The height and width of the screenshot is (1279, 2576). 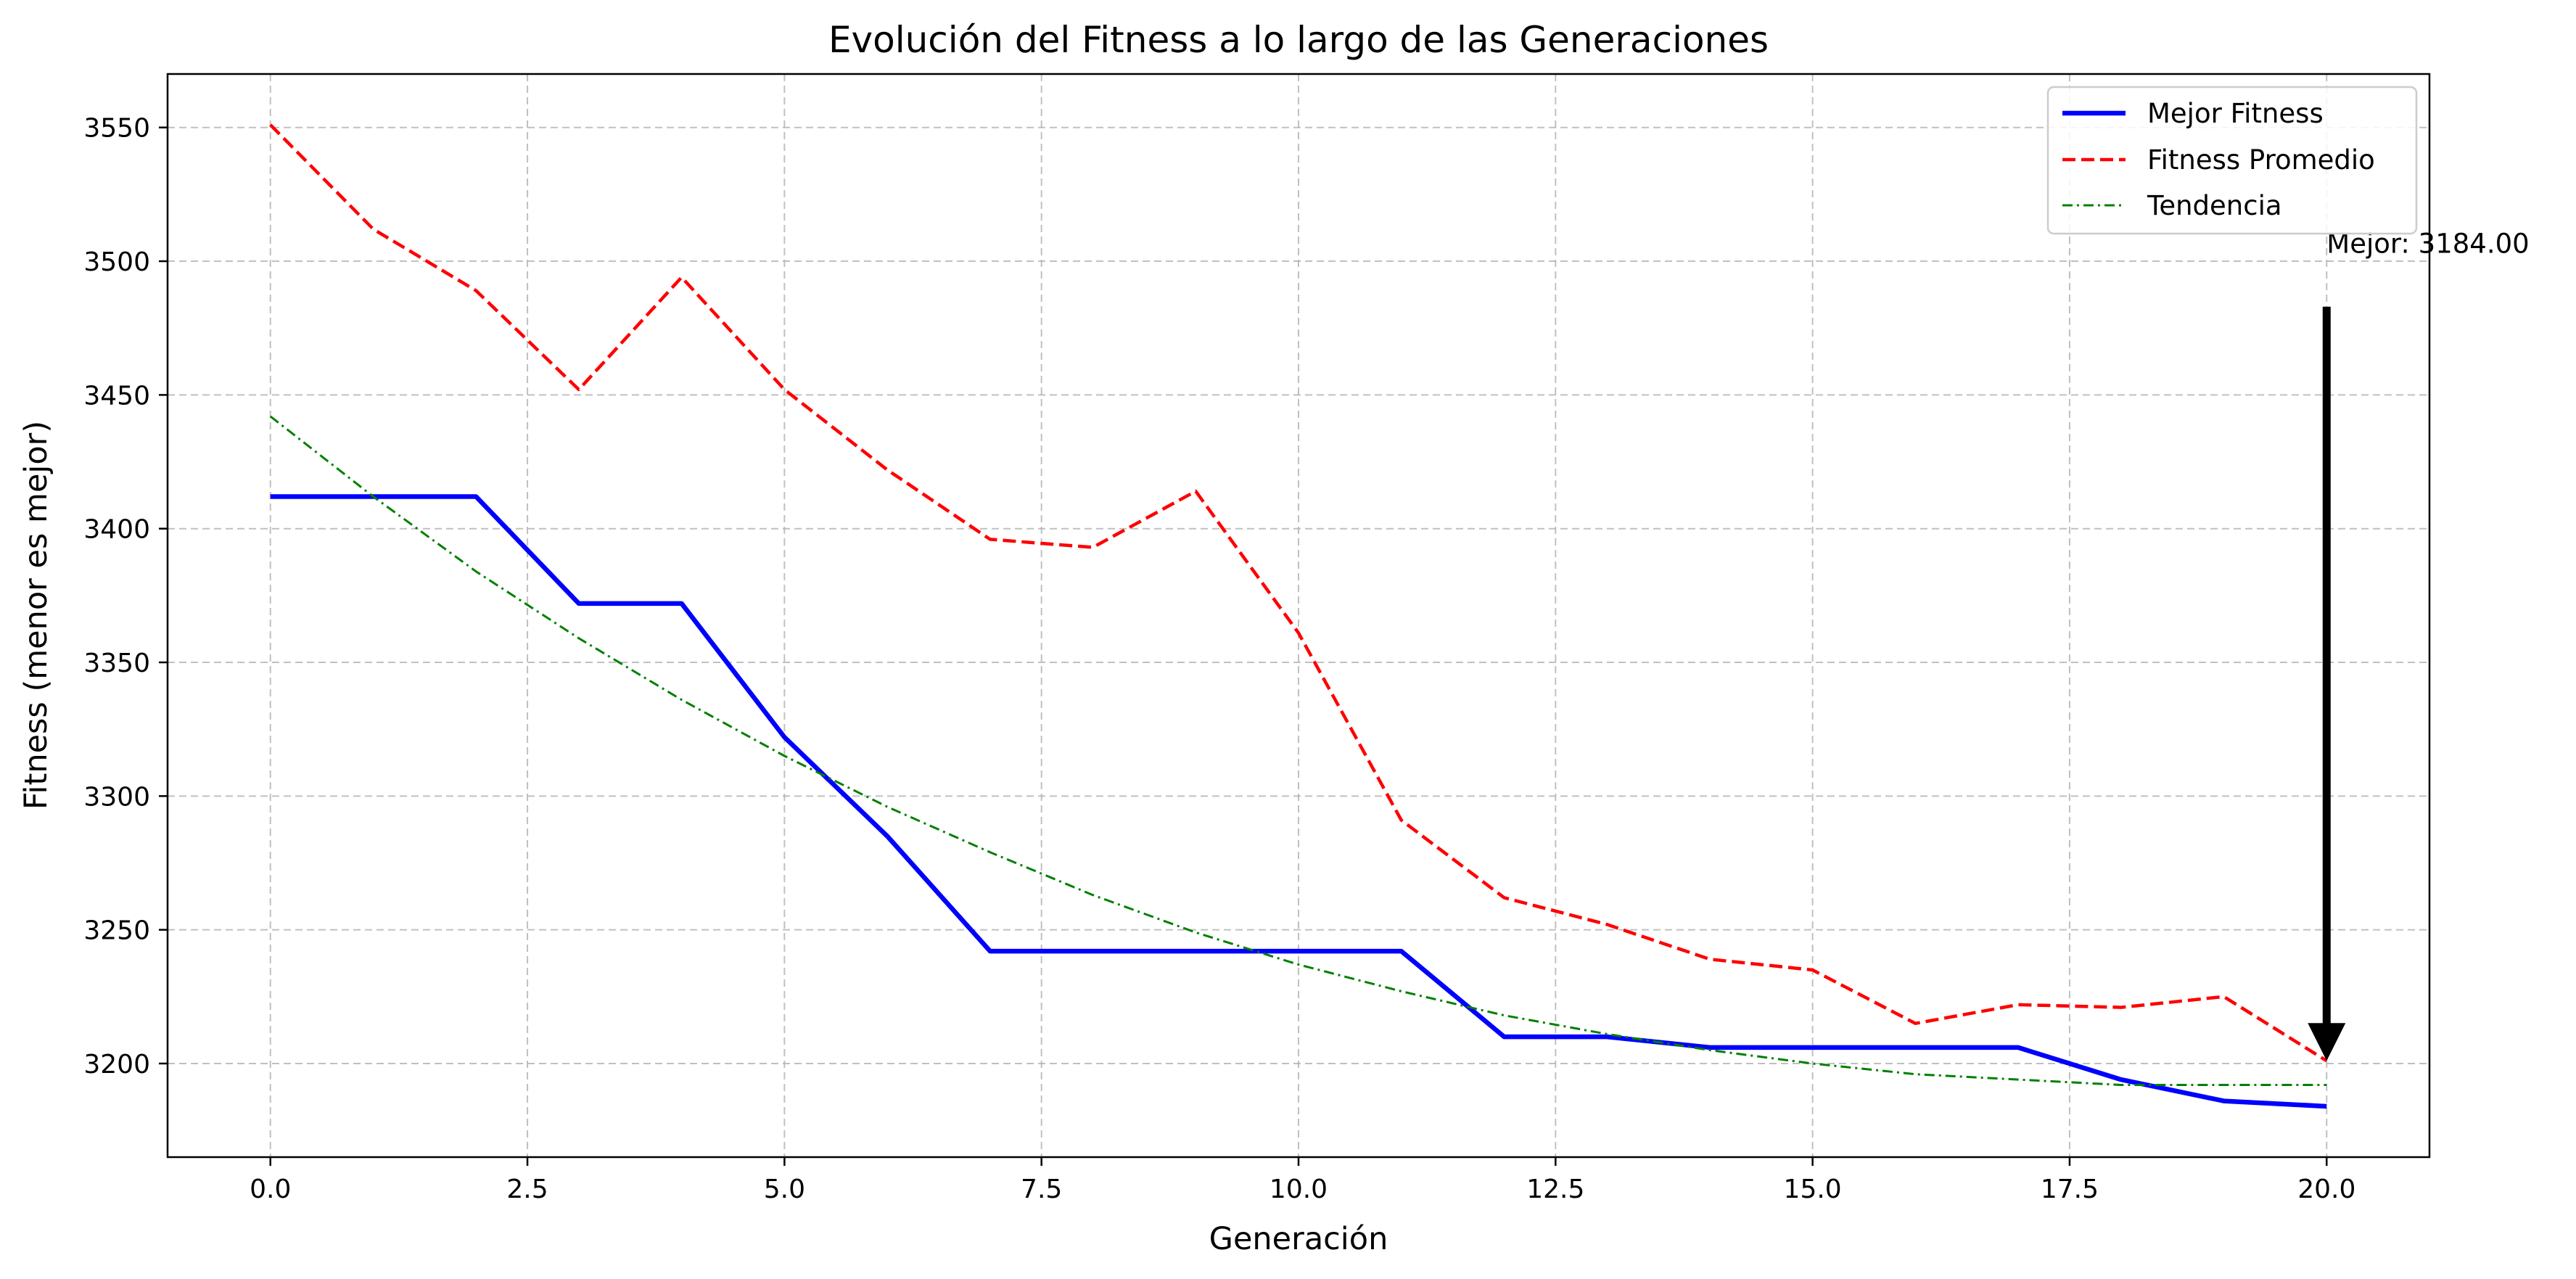 I want to click on legend-label-tendencia: Tendencia, so click(x=2214, y=205).